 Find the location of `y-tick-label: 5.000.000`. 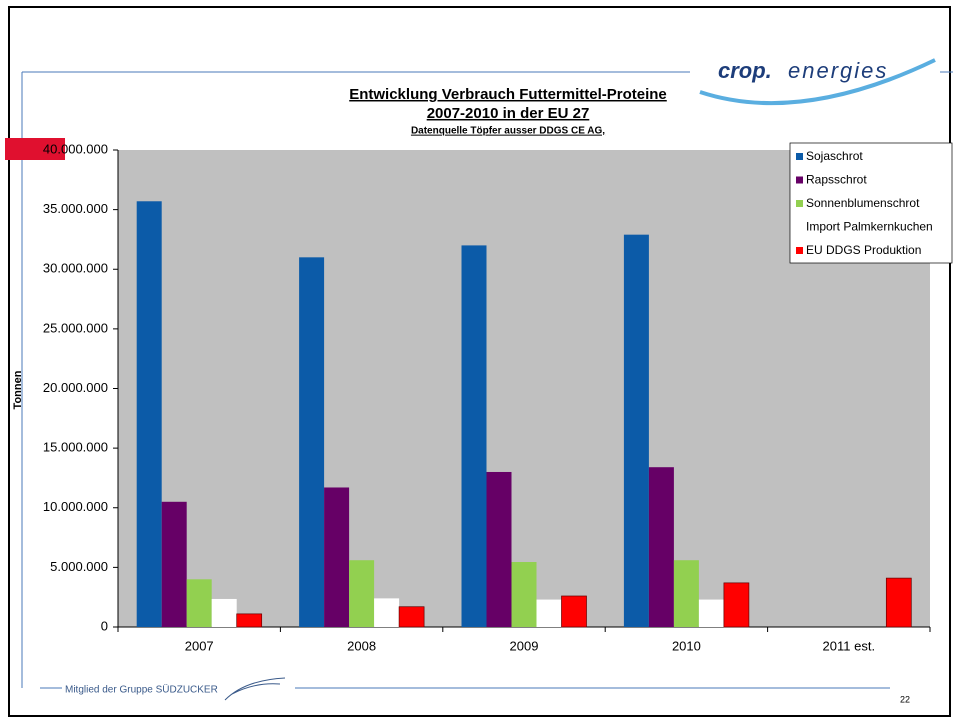

y-tick-label: 5.000.000 is located at coordinates (79, 566).